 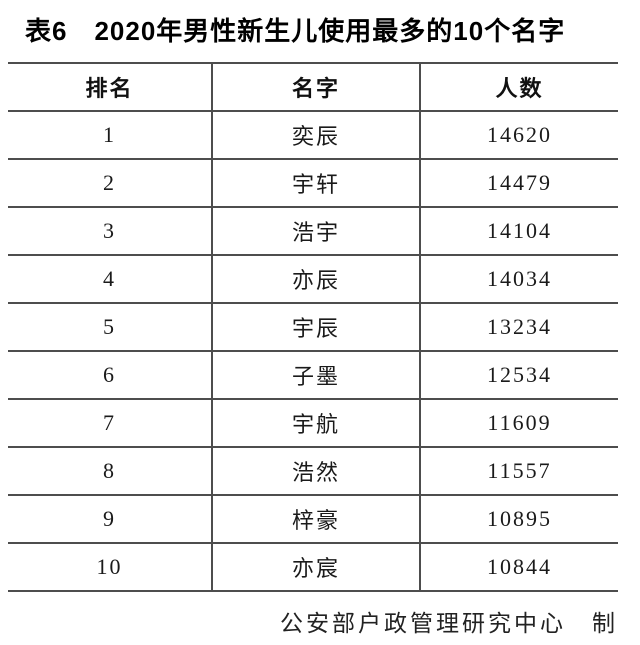 I want to click on name-cell: 子墨, so click(x=315, y=375).